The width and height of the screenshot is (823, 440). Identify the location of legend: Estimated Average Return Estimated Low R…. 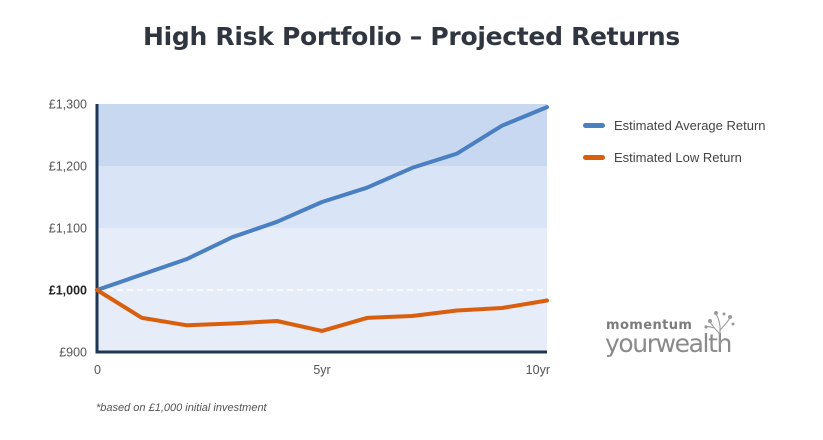
(674, 147).